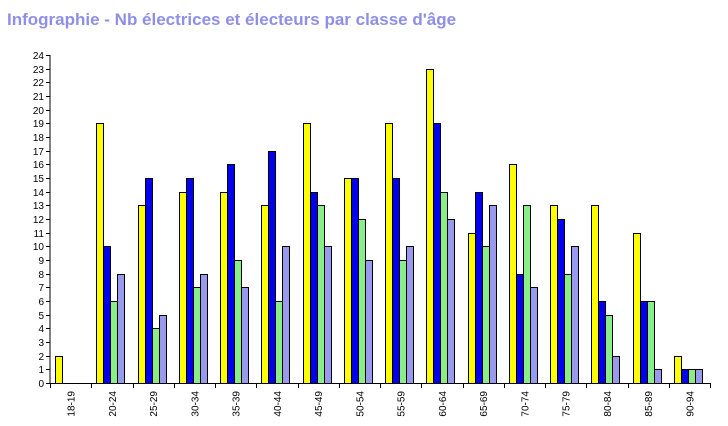  What do you see at coordinates (41, 384) in the screenshot?
I see `y-tick-label: 0` at bounding box center [41, 384].